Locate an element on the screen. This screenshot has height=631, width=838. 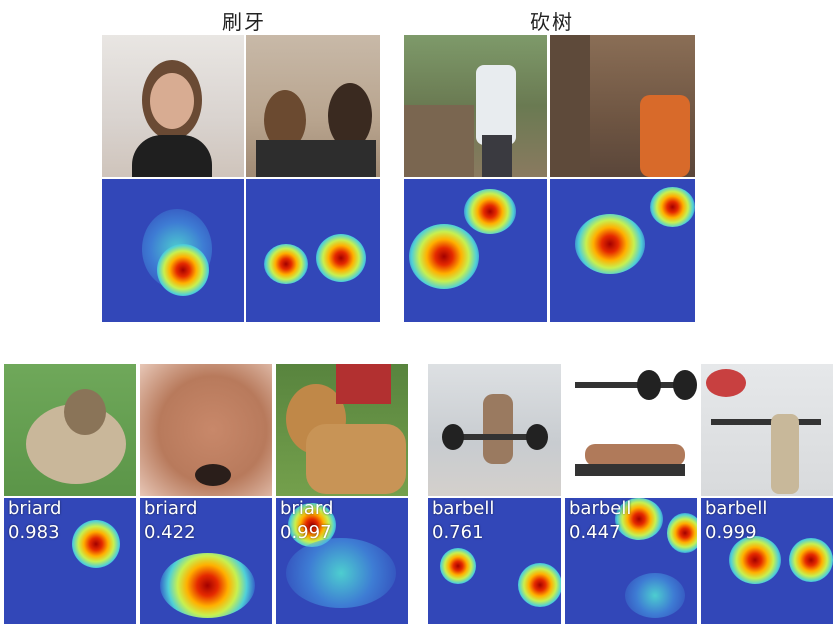
dog-head-shape is located at coordinates (85, 412).